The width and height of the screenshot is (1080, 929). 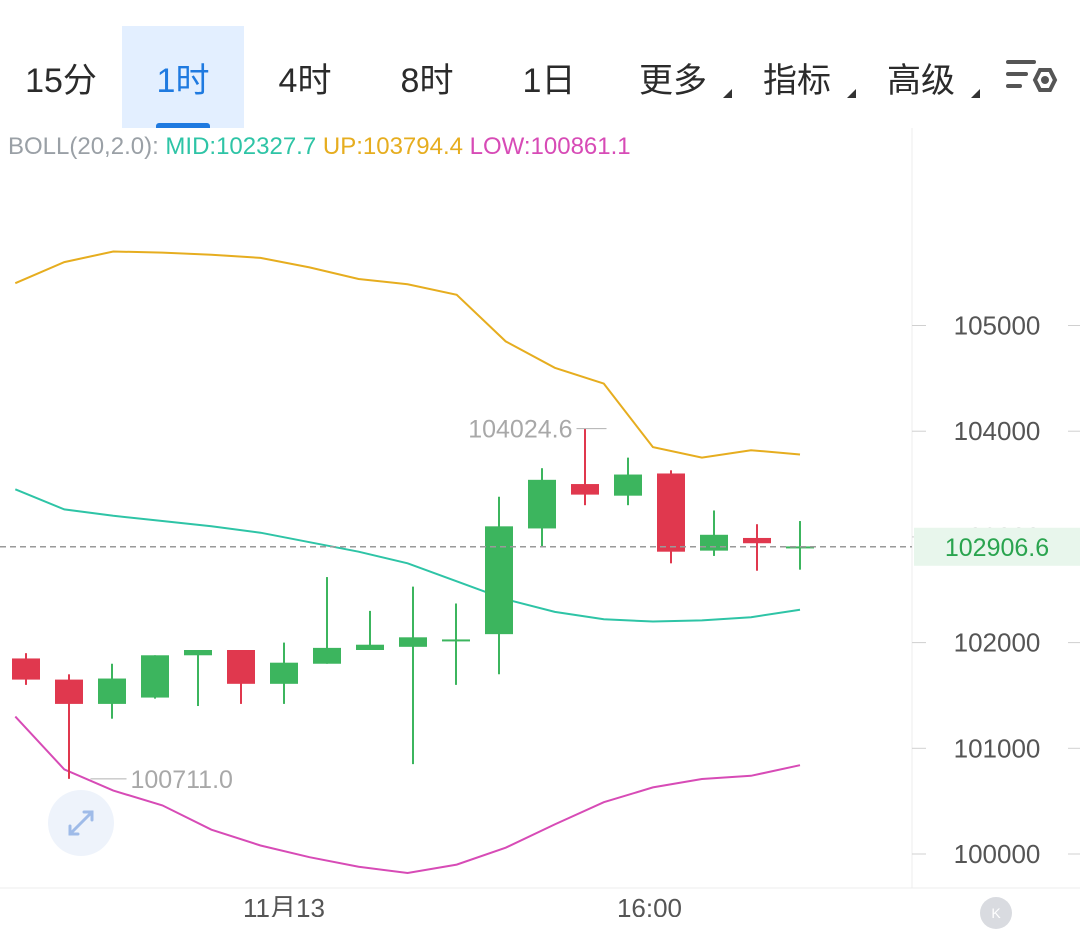 I want to click on tab-label: 1日, so click(x=549, y=80).